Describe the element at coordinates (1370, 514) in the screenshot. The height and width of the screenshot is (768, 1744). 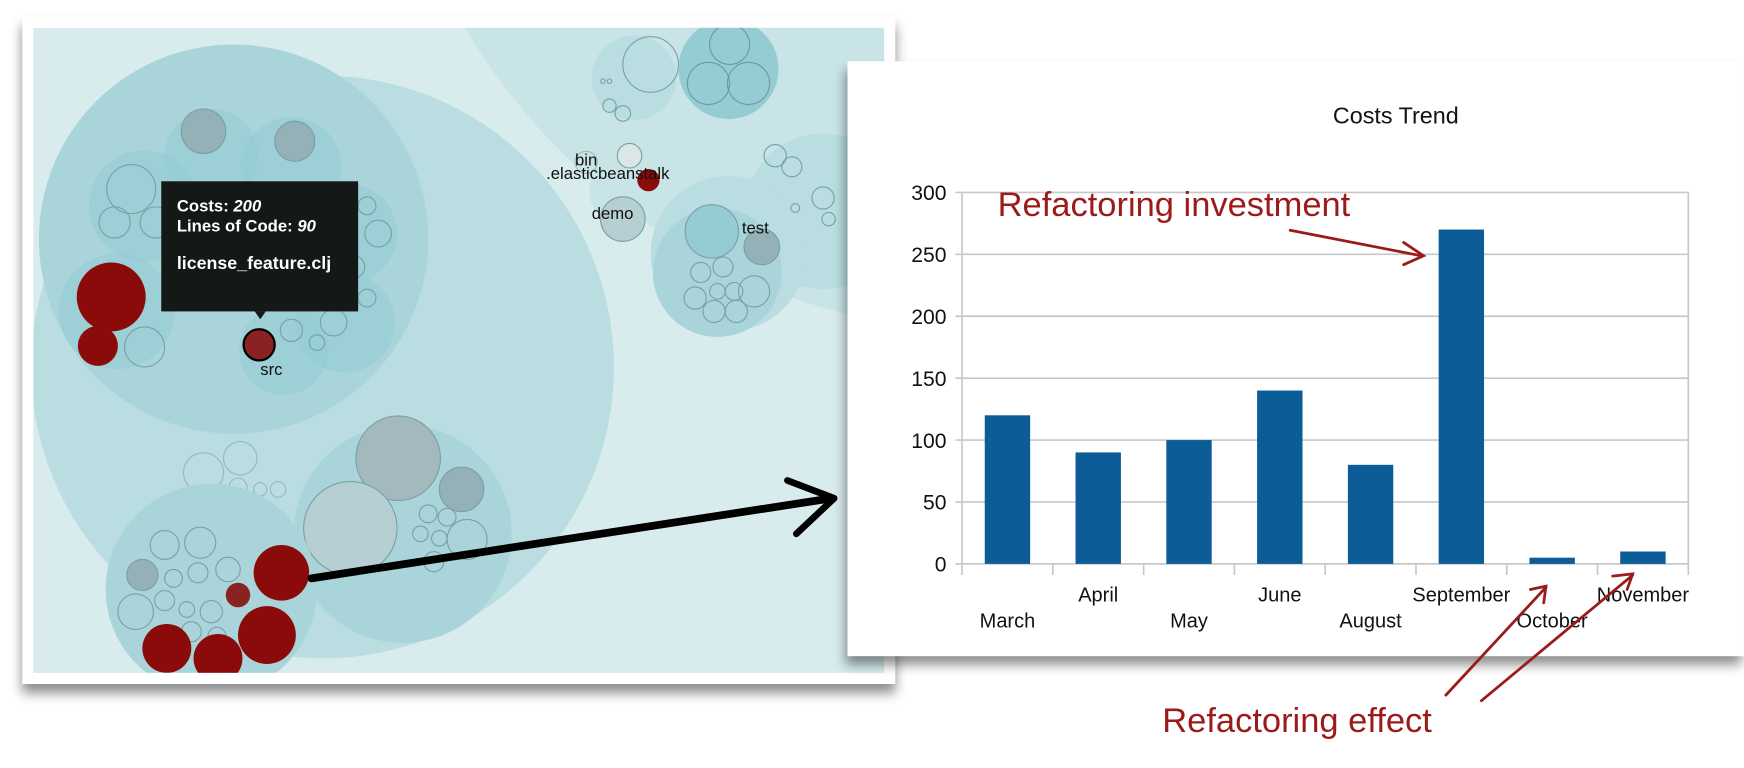
I see `bar-august` at that location.